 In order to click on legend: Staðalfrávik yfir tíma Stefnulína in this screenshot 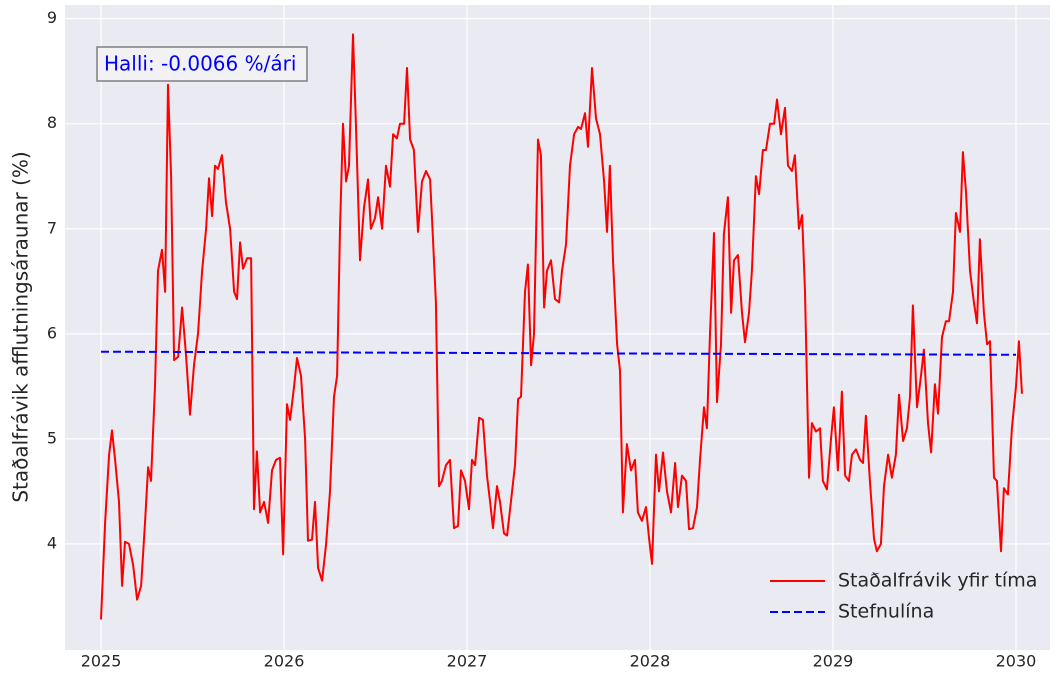, I will do `click(903, 596)`.